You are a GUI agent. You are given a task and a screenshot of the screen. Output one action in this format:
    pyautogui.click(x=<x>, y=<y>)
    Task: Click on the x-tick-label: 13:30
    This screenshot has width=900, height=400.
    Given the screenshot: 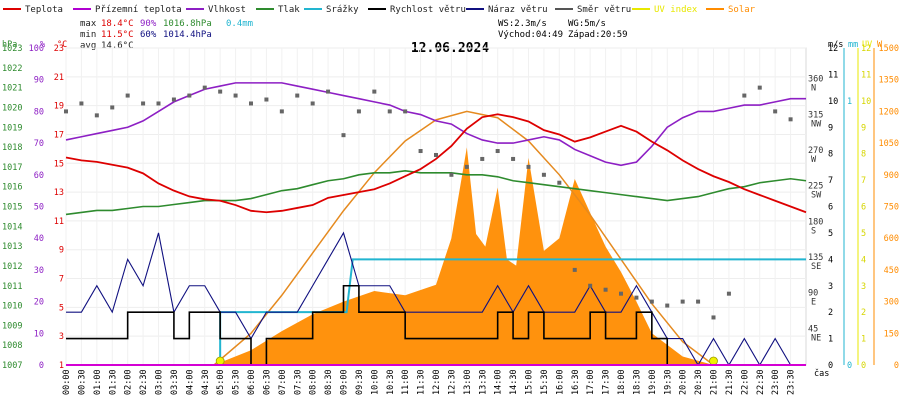 What is the action you would take?
    pyautogui.click(x=483, y=382)
    